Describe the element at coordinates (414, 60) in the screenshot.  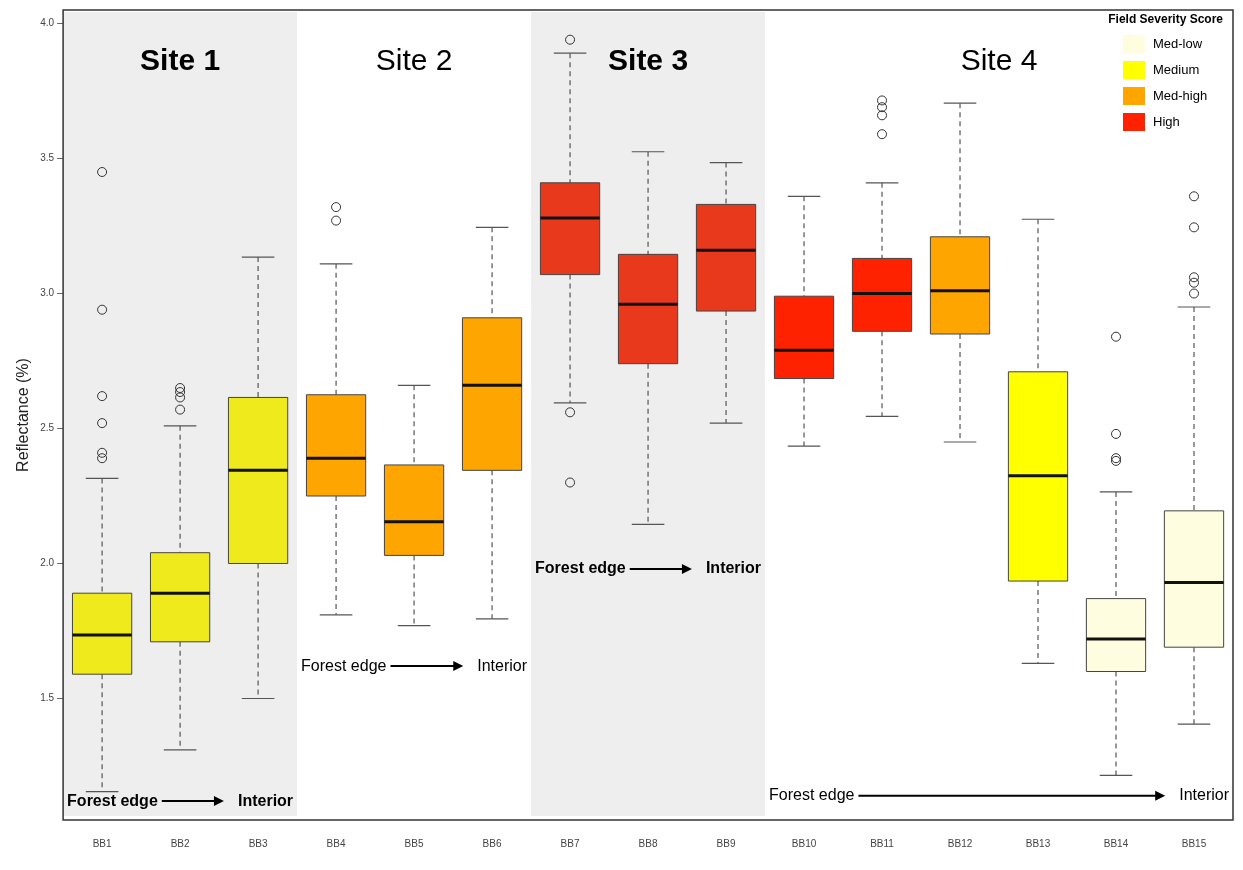
I see `annotation: Site 2` at that location.